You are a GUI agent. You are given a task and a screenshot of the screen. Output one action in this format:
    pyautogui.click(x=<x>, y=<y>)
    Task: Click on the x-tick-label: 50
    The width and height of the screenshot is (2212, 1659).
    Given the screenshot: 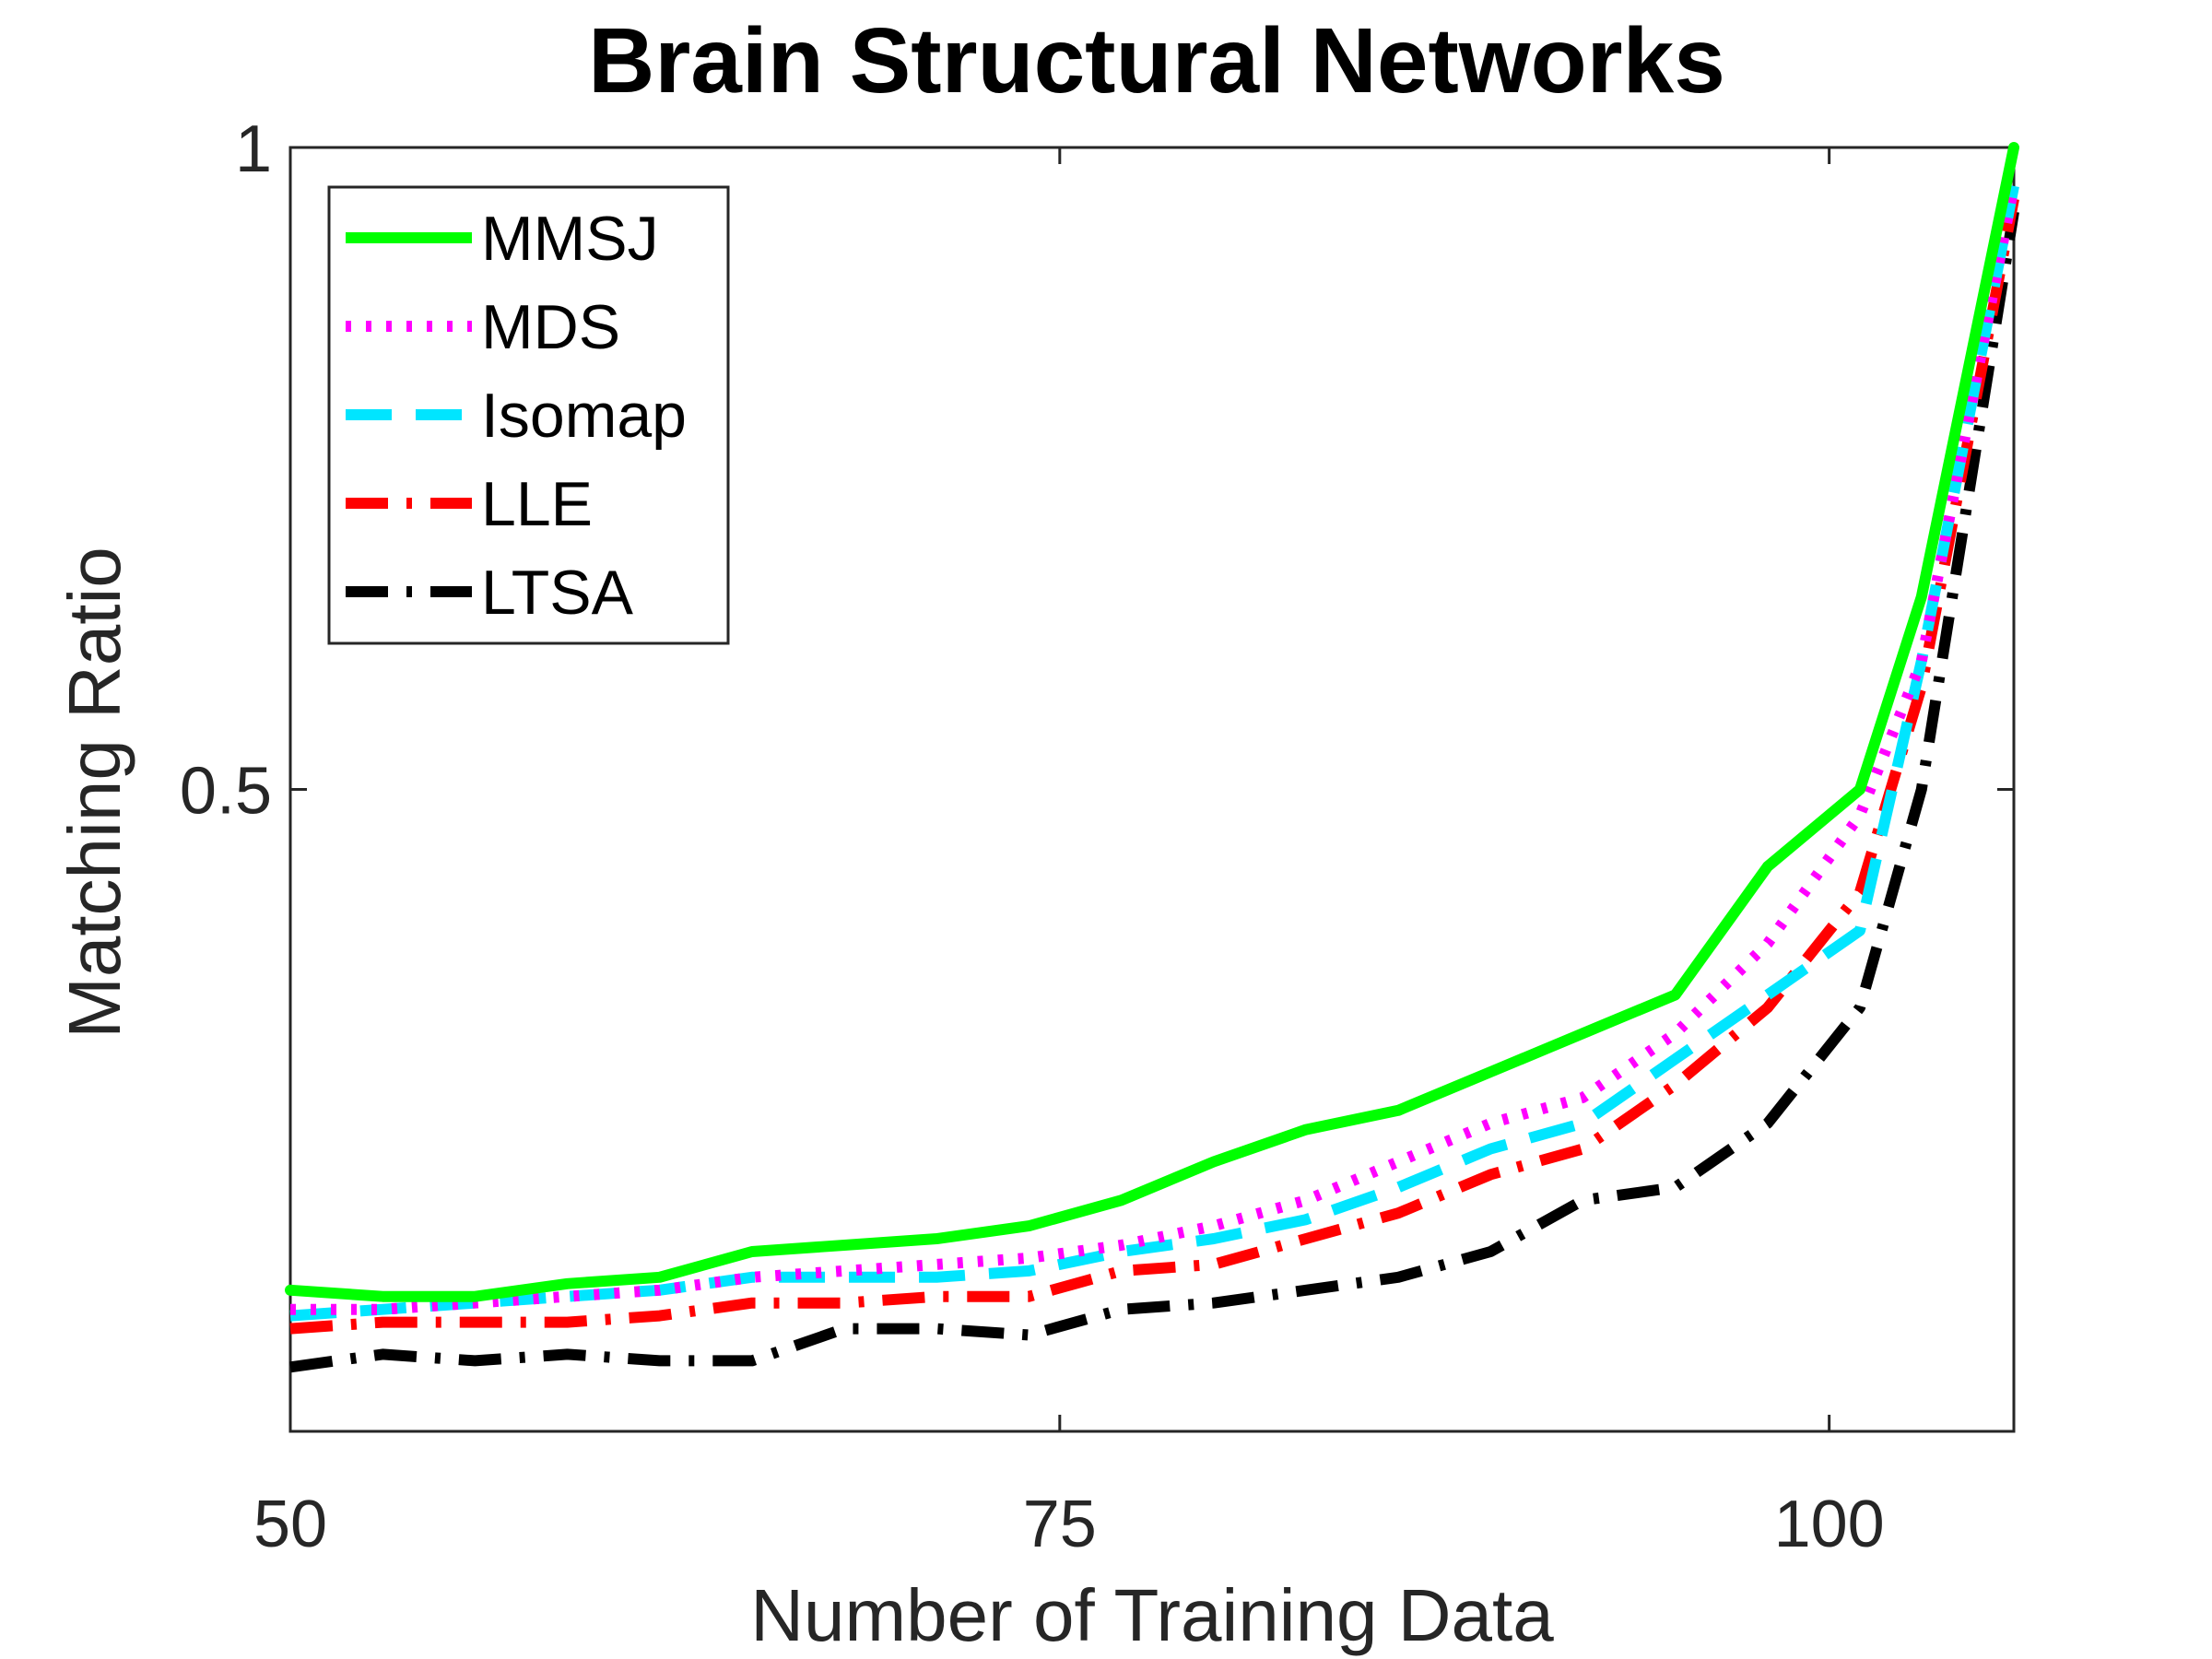 What is the action you would take?
    pyautogui.click(x=290, y=1524)
    